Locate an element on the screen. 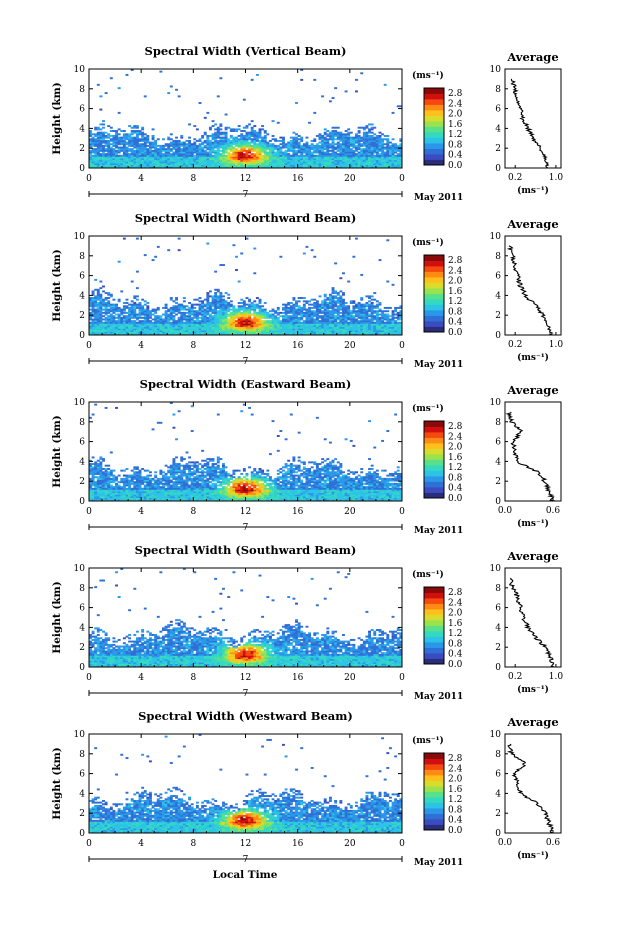 This screenshot has width=623, height=929. colorbar-tick-label: 0.0 is located at coordinates (455, 333).